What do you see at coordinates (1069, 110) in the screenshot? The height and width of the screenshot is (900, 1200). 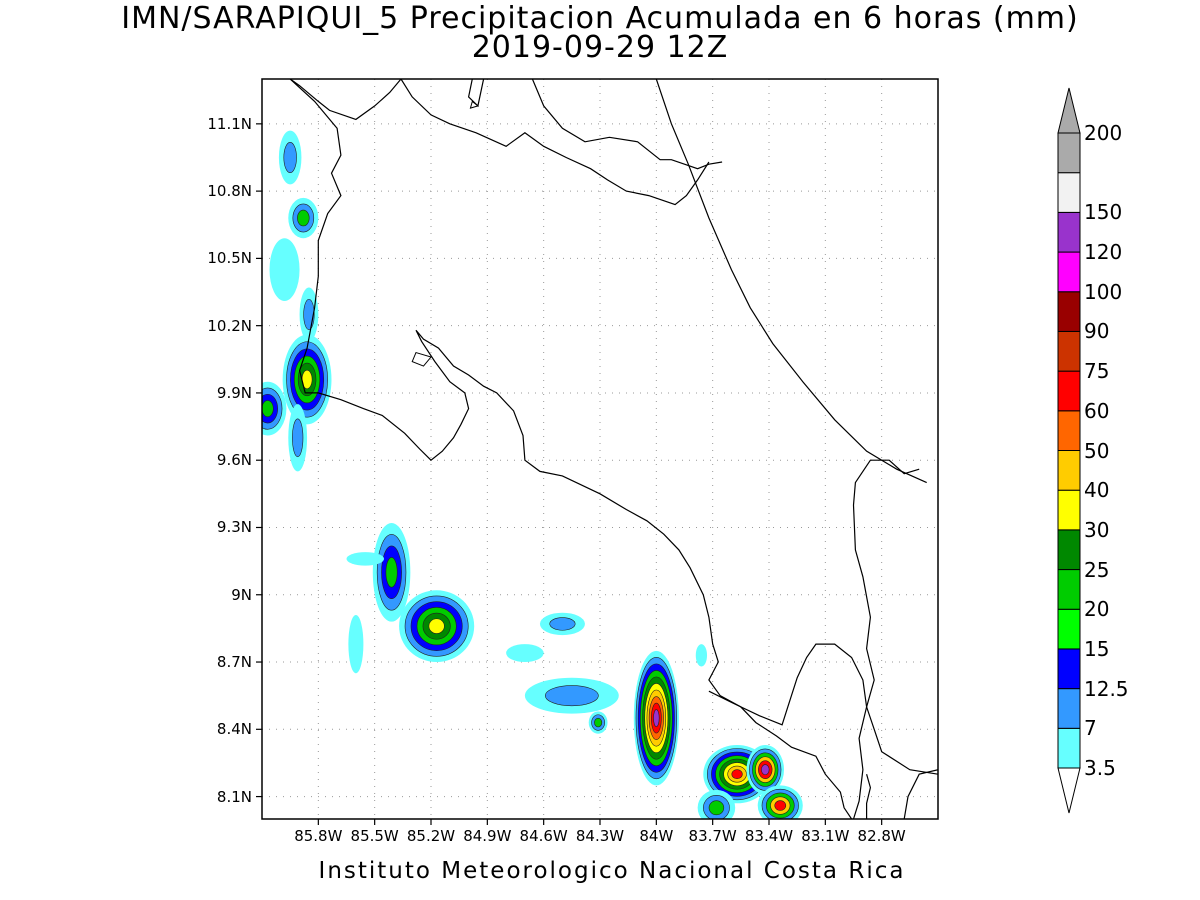 I see `colorbar-over-triangle` at bounding box center [1069, 110].